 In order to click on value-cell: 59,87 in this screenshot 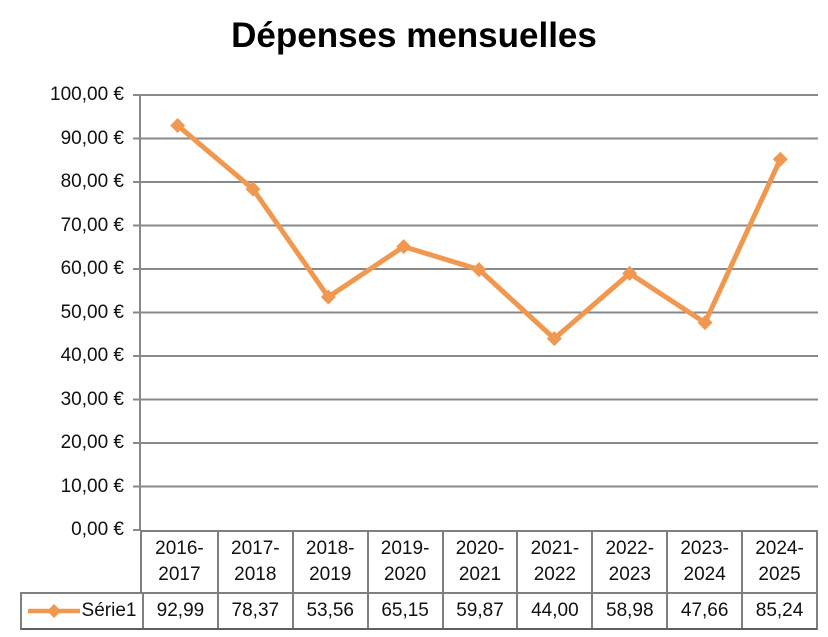, I will do `click(479, 611)`.